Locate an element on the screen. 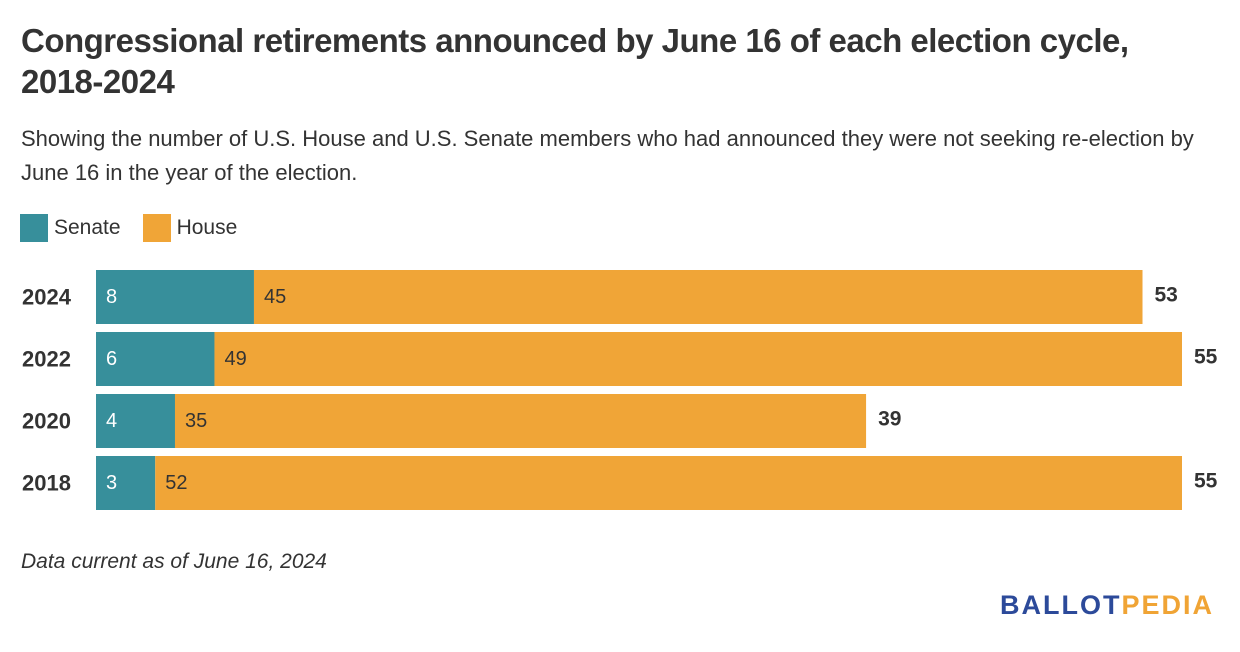 This screenshot has height=652, width=1240. bar-senate-2020 is located at coordinates (135, 421).